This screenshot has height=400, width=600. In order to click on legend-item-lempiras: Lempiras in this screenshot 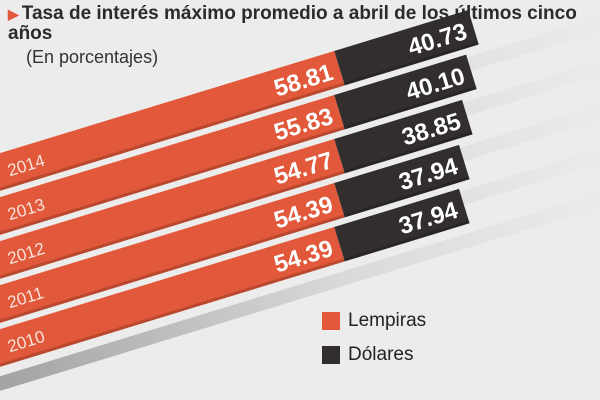, I will do `click(374, 321)`.